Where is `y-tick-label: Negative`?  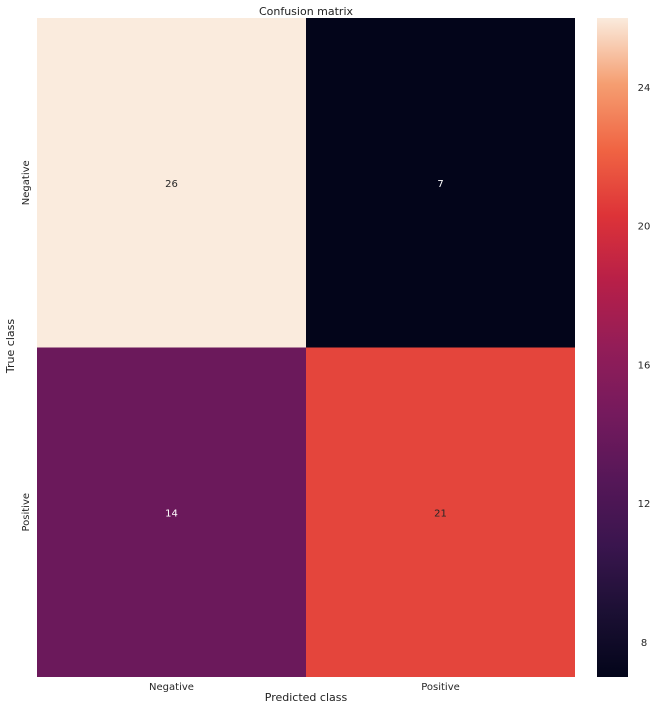
y-tick-label: Negative is located at coordinates (26, 182).